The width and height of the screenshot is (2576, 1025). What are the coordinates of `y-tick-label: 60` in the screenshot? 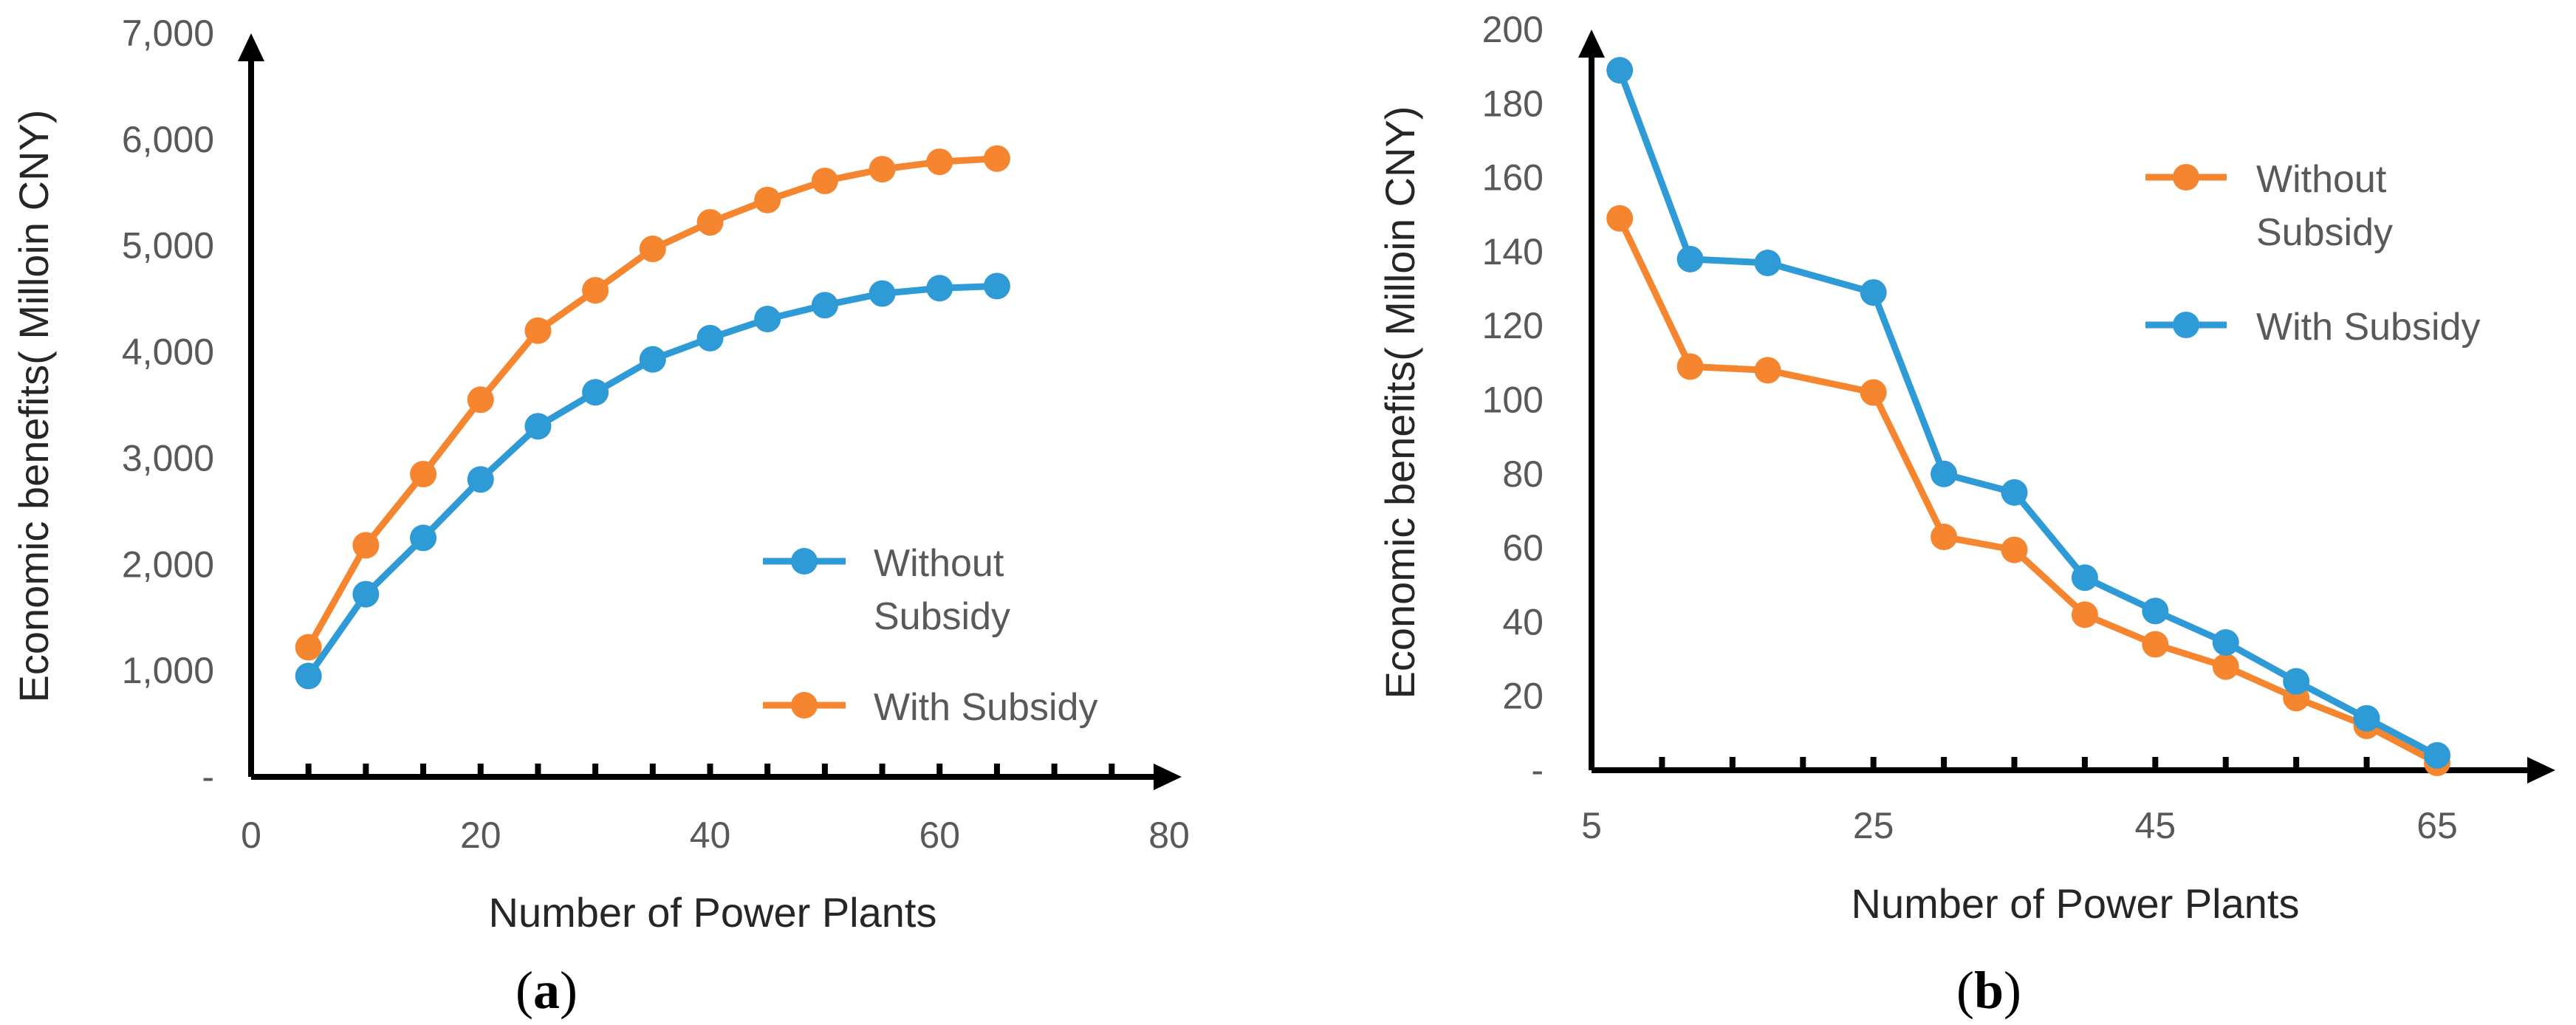 It's located at (1523, 548).